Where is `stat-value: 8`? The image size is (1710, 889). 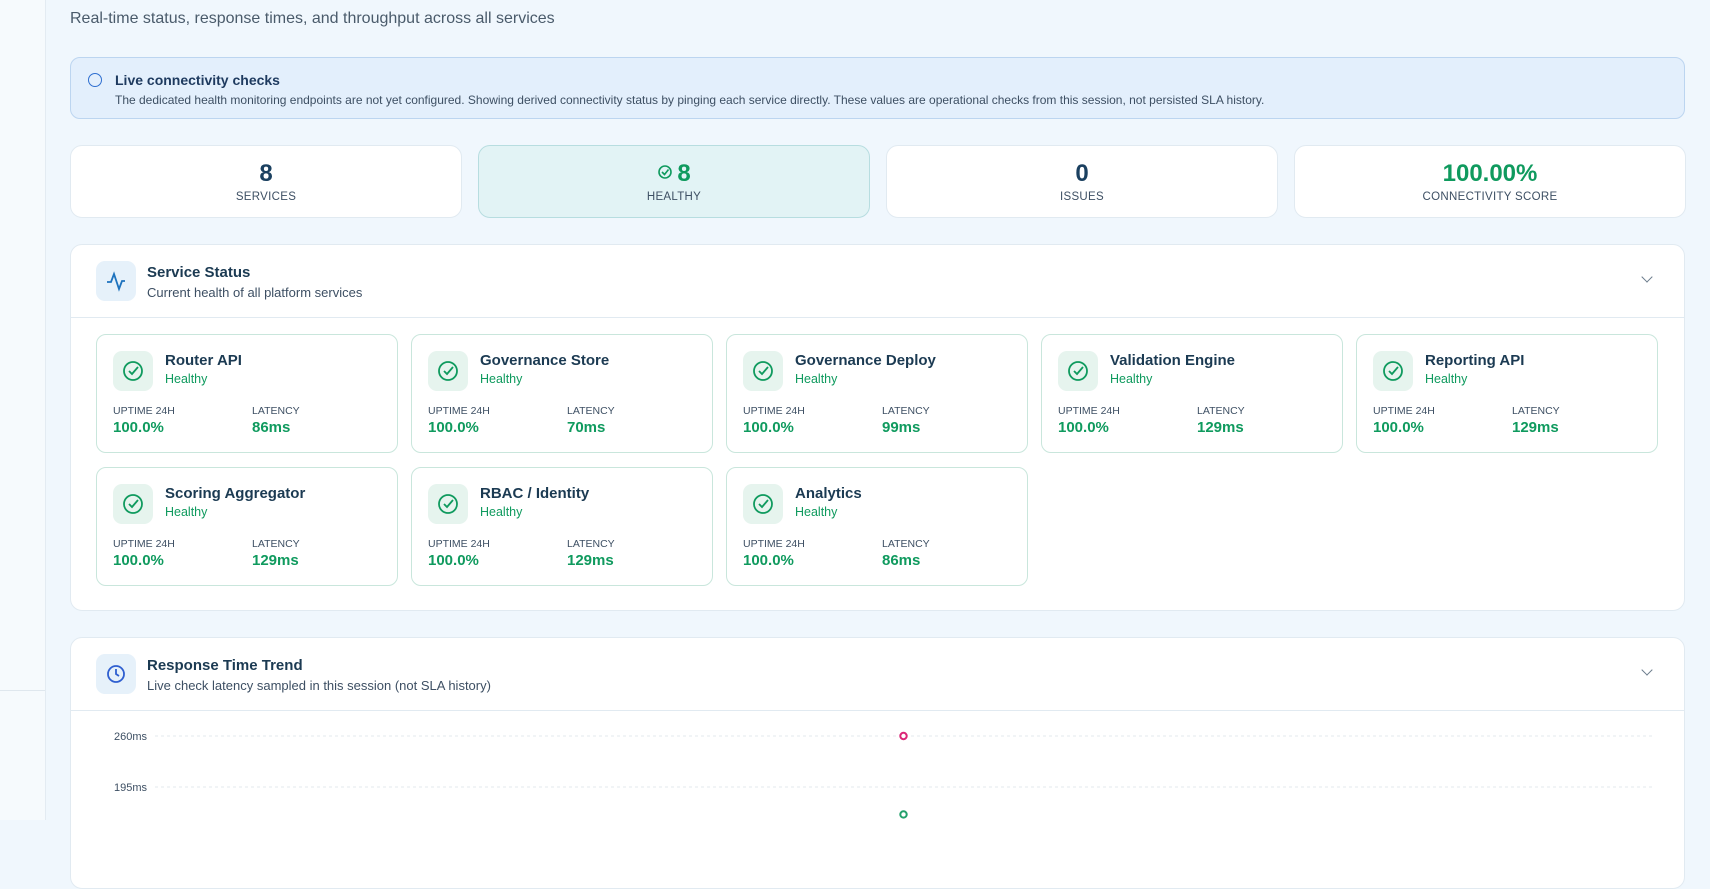
stat-value: 8 is located at coordinates (266, 174).